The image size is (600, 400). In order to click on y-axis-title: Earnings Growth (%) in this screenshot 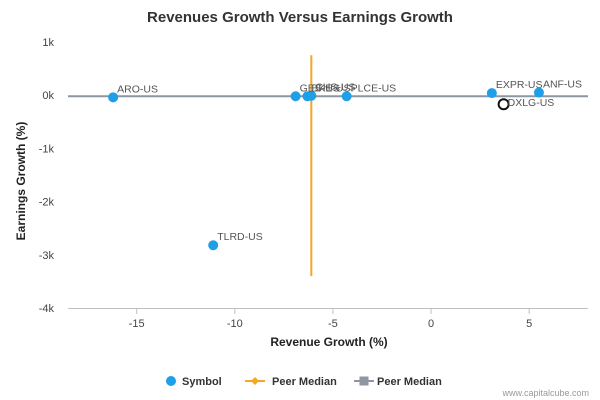, I will do `click(21, 181)`.